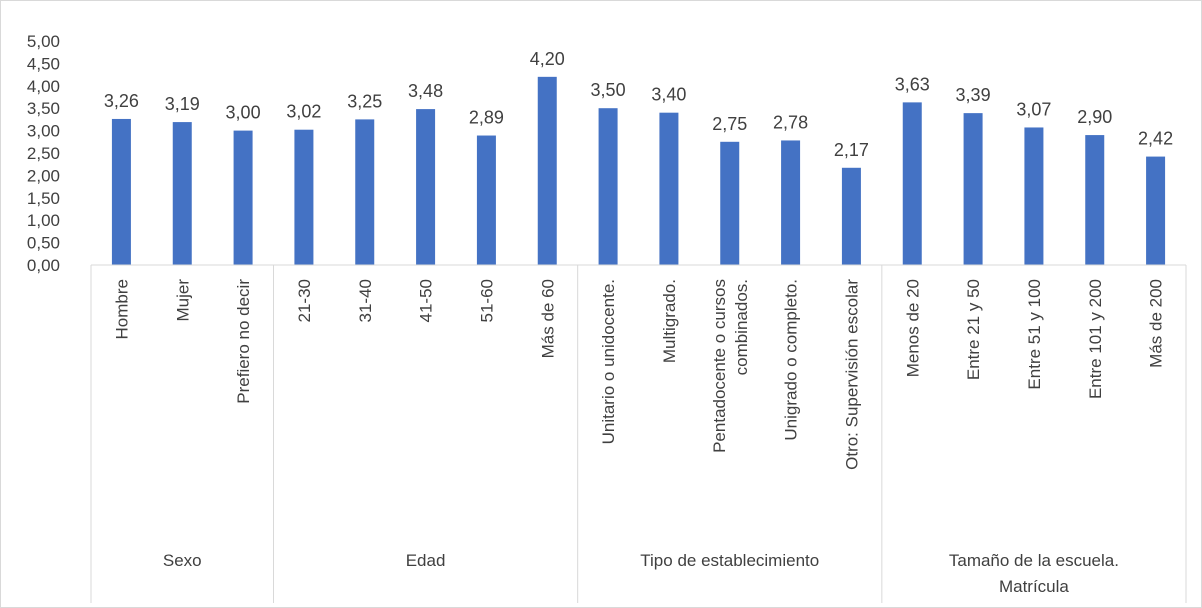  Describe the element at coordinates (730, 366) in the screenshot. I see `category-label: Pentadocente o cursos combinados.` at that location.